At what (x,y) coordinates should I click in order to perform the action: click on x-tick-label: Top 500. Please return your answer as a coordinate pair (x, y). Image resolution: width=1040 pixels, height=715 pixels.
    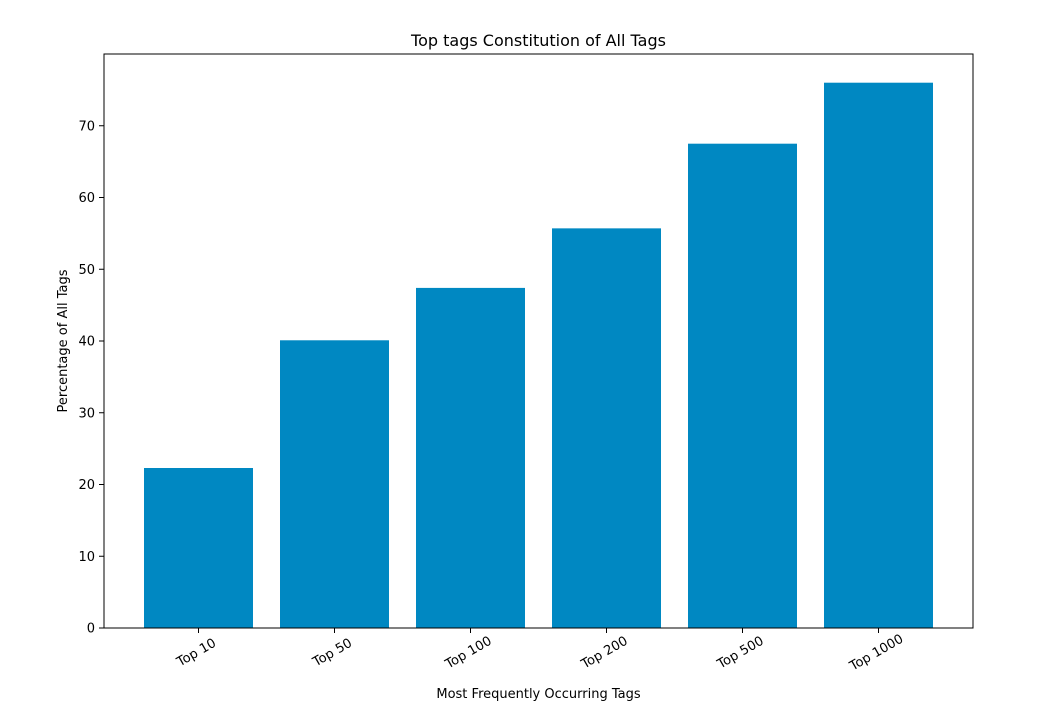
    Looking at the image, I should click on (740, 653).